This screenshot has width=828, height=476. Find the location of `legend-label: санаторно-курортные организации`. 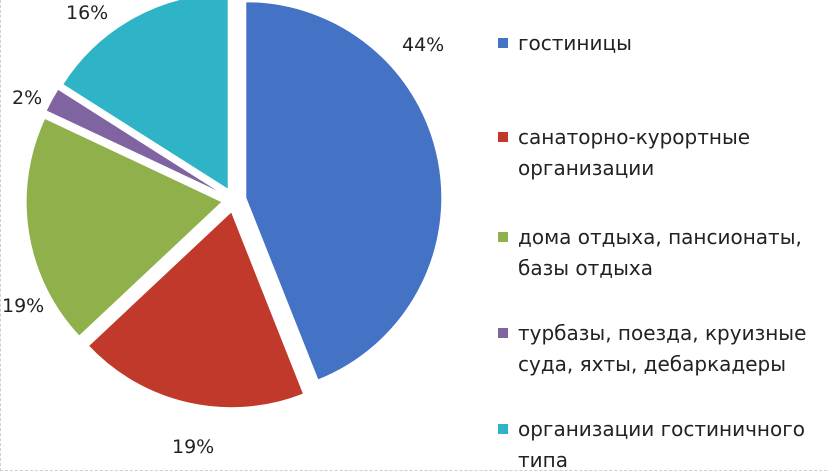

legend-label: санаторно-курортные организации is located at coordinates (634, 152).